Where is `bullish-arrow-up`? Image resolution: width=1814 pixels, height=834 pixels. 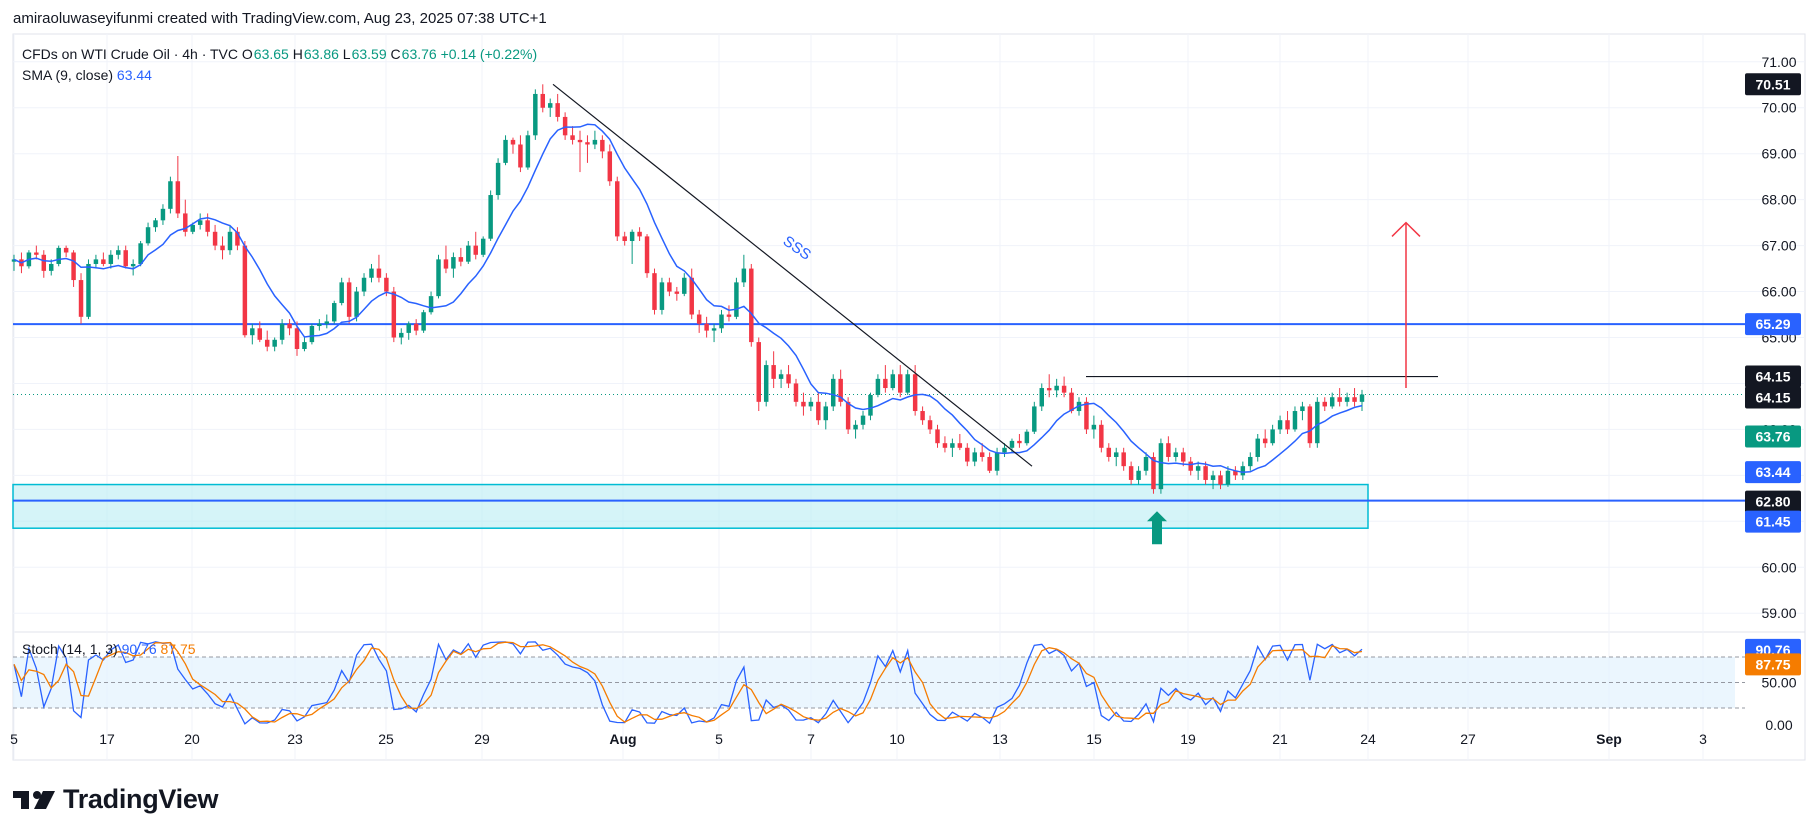 bullish-arrow-up is located at coordinates (1157, 528).